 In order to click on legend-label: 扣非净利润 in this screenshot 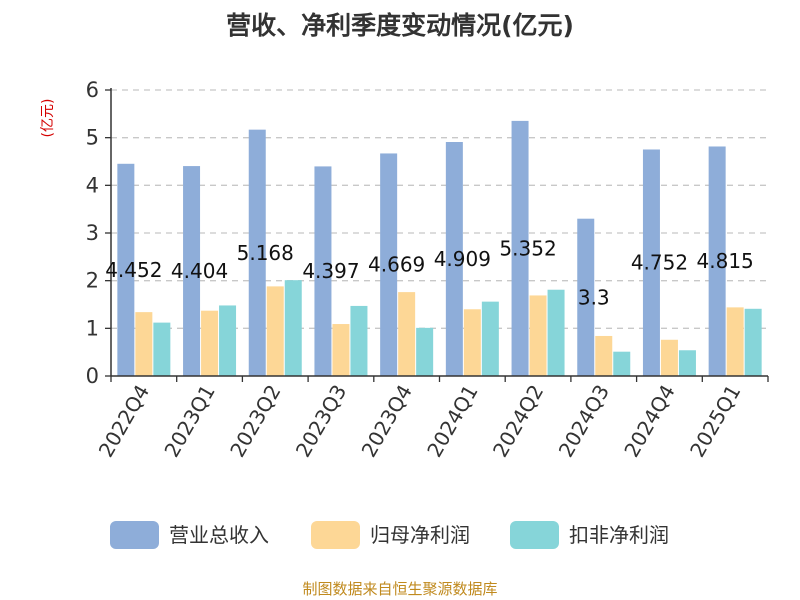, I will do `click(619, 535)`.